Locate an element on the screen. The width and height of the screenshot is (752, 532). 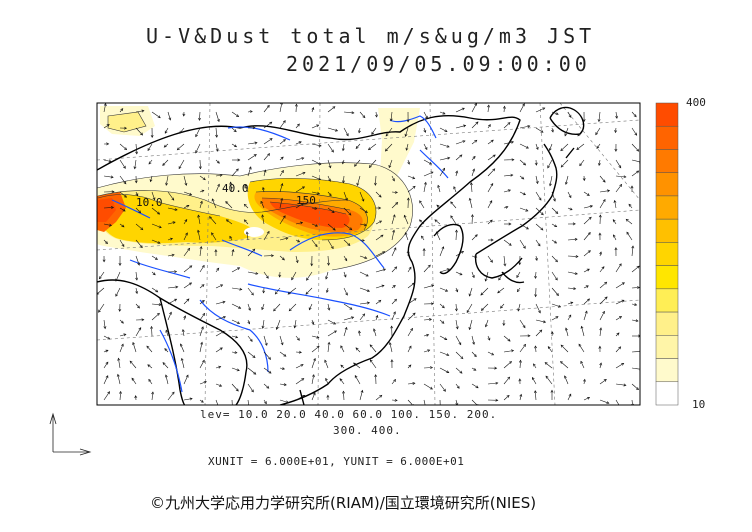
chart-title: U-V&Dust total m/s&ug/m3 JST is located at coordinates (371, 36).